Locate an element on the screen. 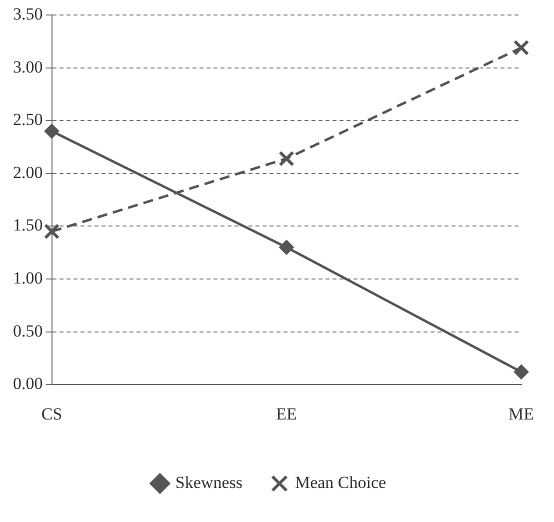  y-tick-label: 3.50 is located at coordinates (28, 14).